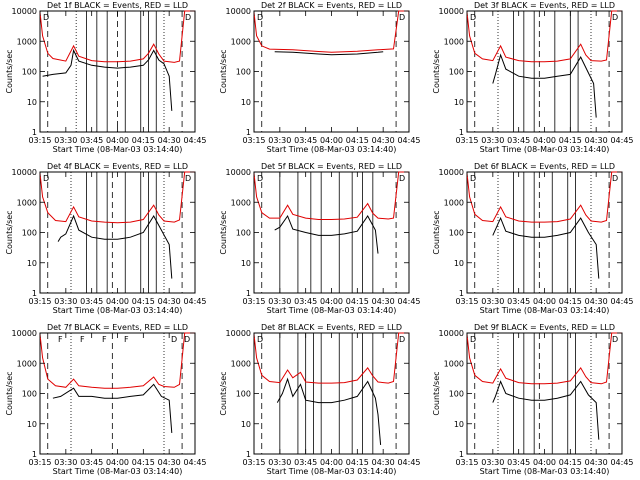 This screenshot has height=480, width=640. What do you see at coordinates (544, 5) in the screenshot?
I see `panel-title: Det 3f BLACK = Events, RED = LLD` at bounding box center [544, 5].